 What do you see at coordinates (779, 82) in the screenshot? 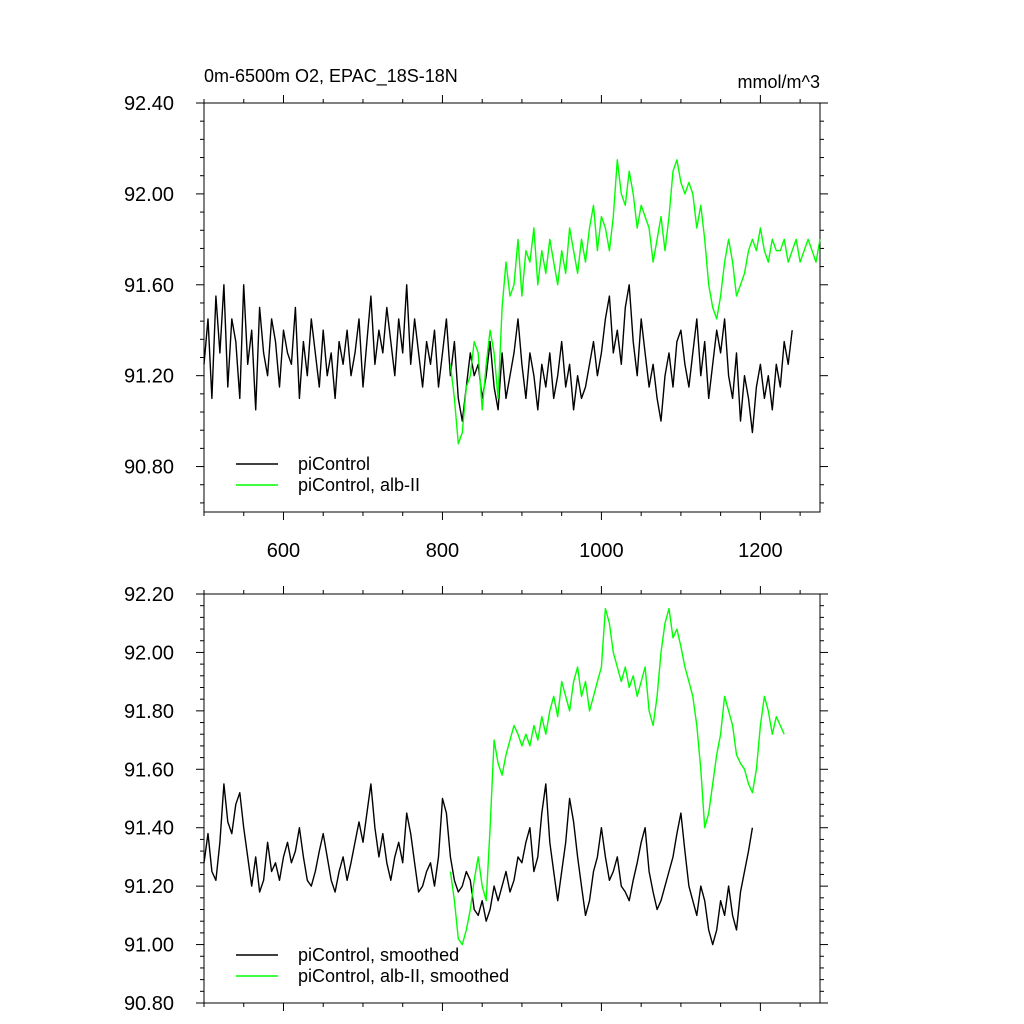
I see `units-label: mmol/m^3` at bounding box center [779, 82].